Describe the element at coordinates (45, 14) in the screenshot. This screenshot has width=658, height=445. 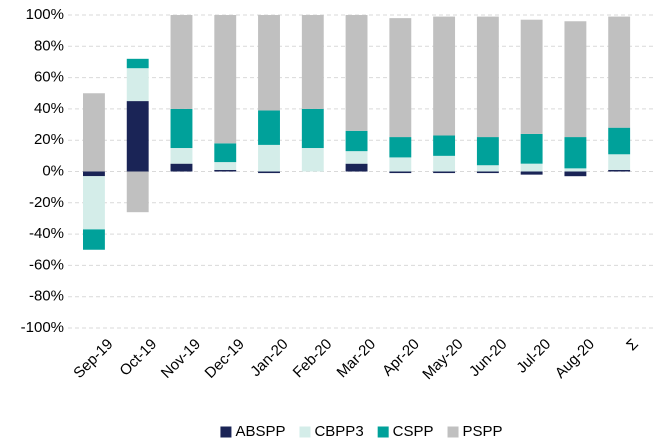
I see `y-tick-label: 100%` at that location.